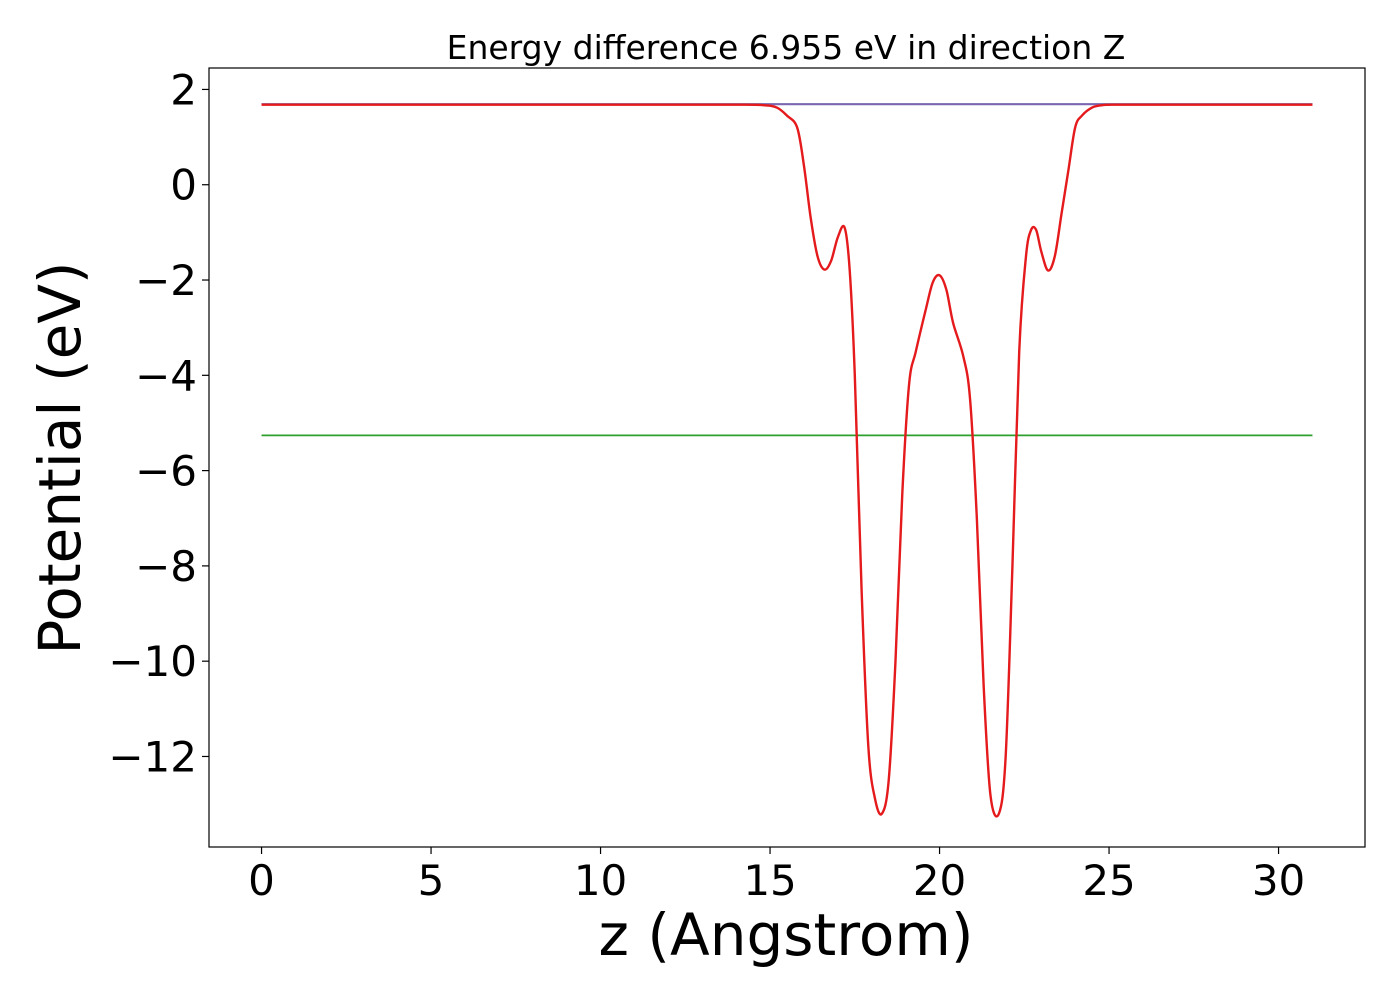 The width and height of the screenshot is (1400, 1000). What do you see at coordinates (183, 89) in the screenshot?
I see `y-tick-label: 2` at bounding box center [183, 89].